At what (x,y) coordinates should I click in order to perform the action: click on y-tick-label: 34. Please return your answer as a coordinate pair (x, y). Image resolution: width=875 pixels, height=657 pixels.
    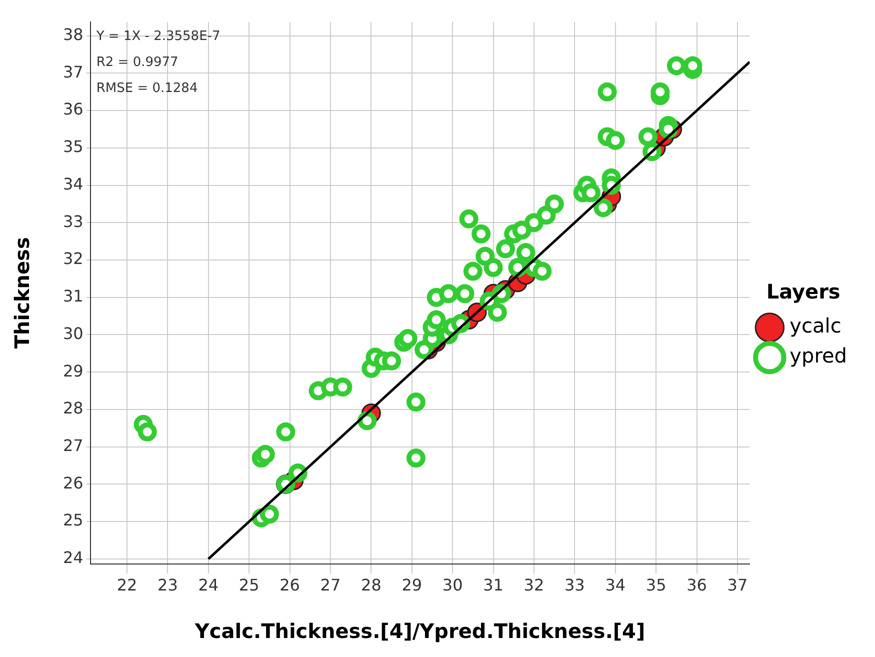
    Looking at the image, I should click on (73, 184).